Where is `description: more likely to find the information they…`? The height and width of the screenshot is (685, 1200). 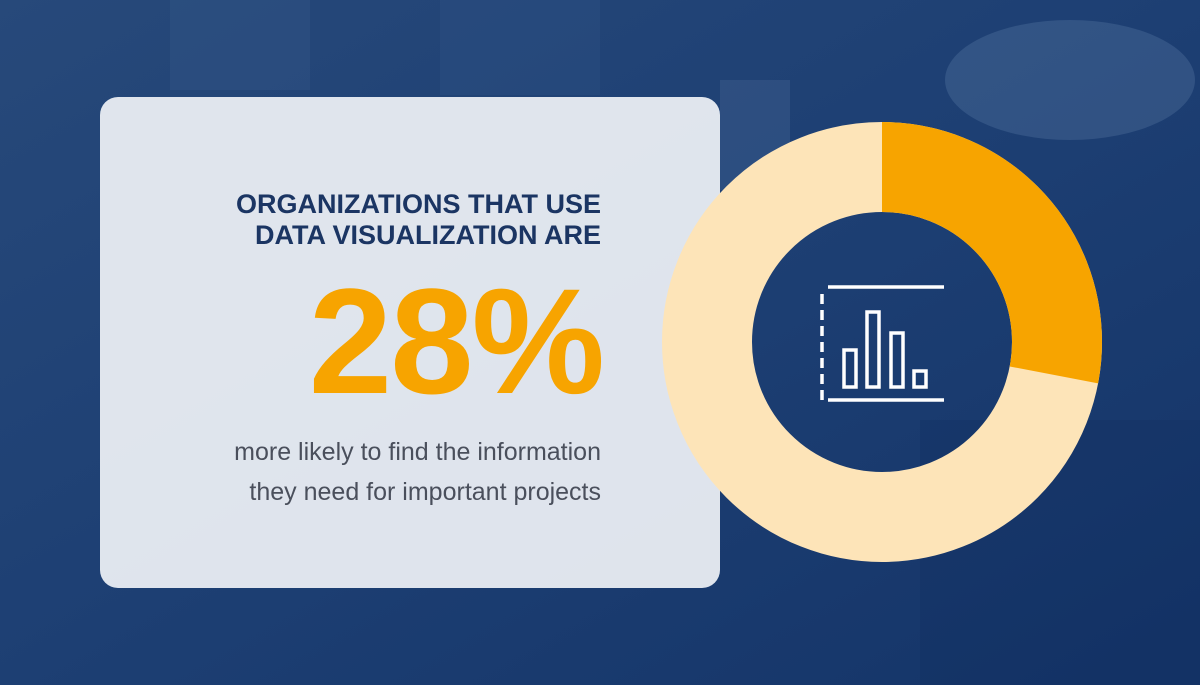
description: more likely to find the information they… is located at coordinates (417, 472).